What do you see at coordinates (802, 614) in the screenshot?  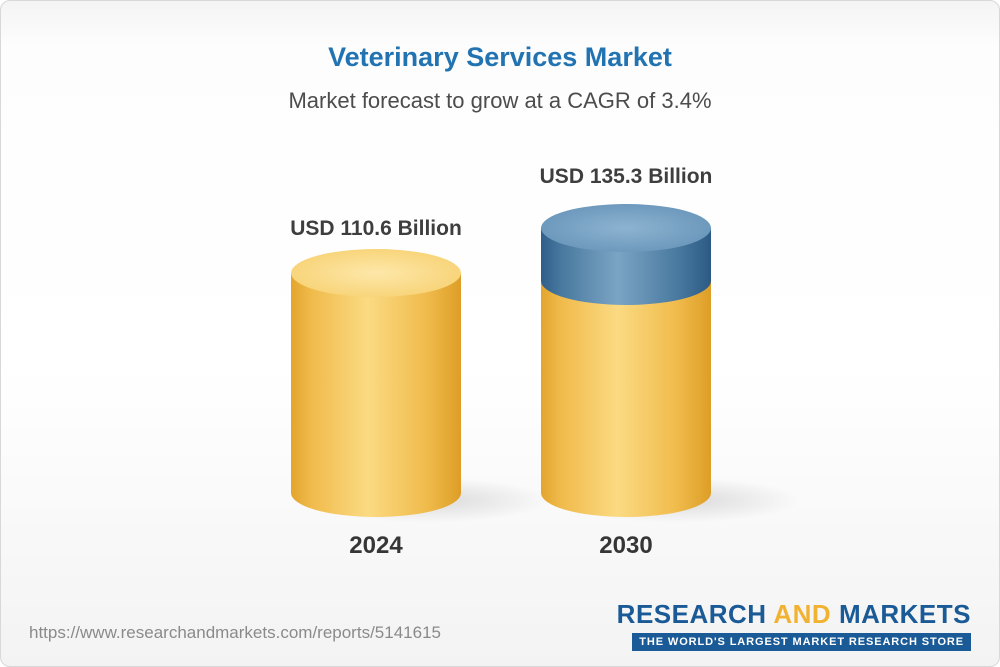 I see `logo-word-and: AND` at bounding box center [802, 614].